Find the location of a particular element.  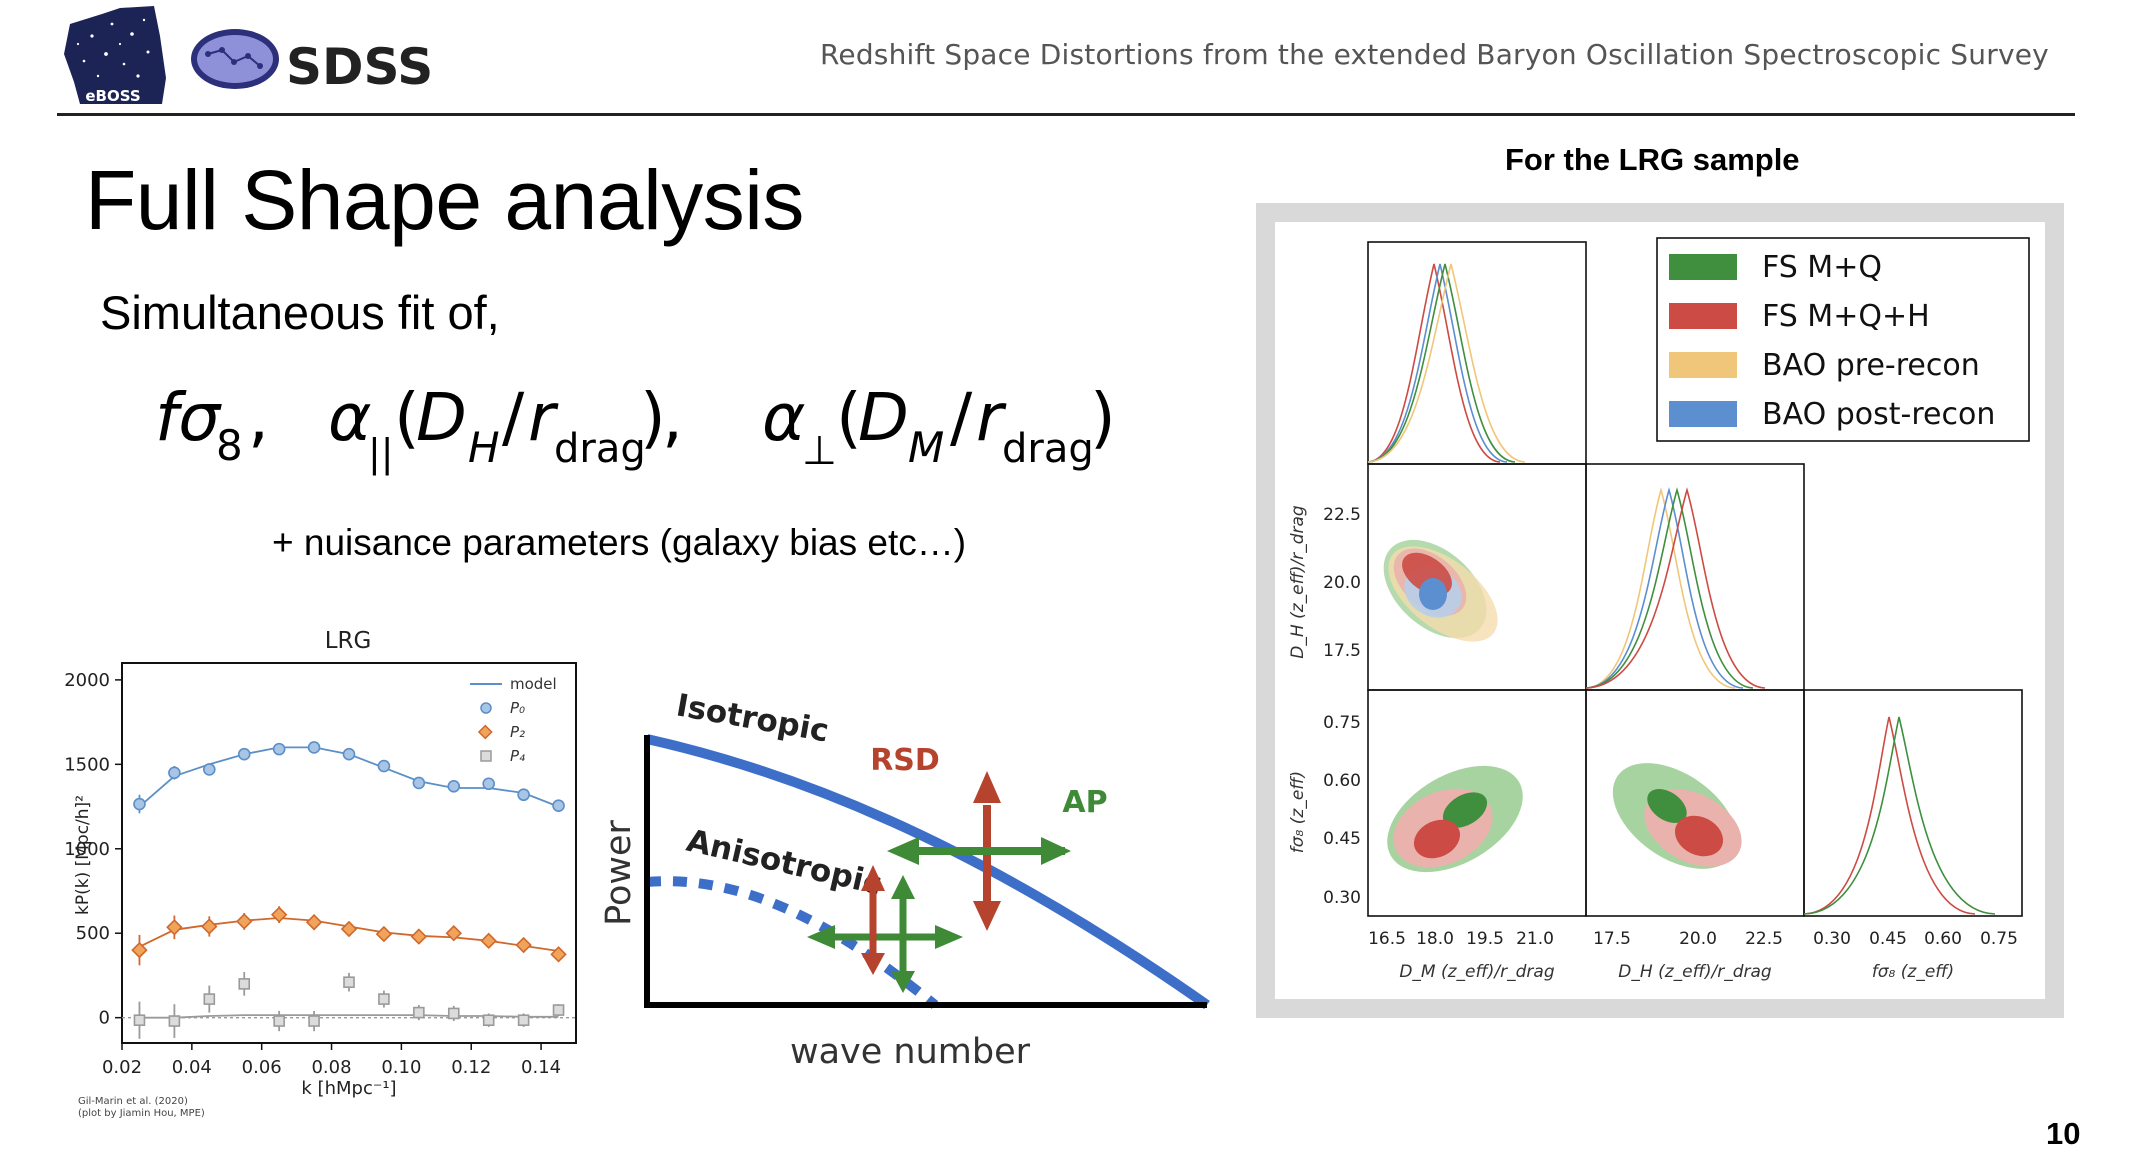

page-number: 10 is located at coordinates (2063, 1133).